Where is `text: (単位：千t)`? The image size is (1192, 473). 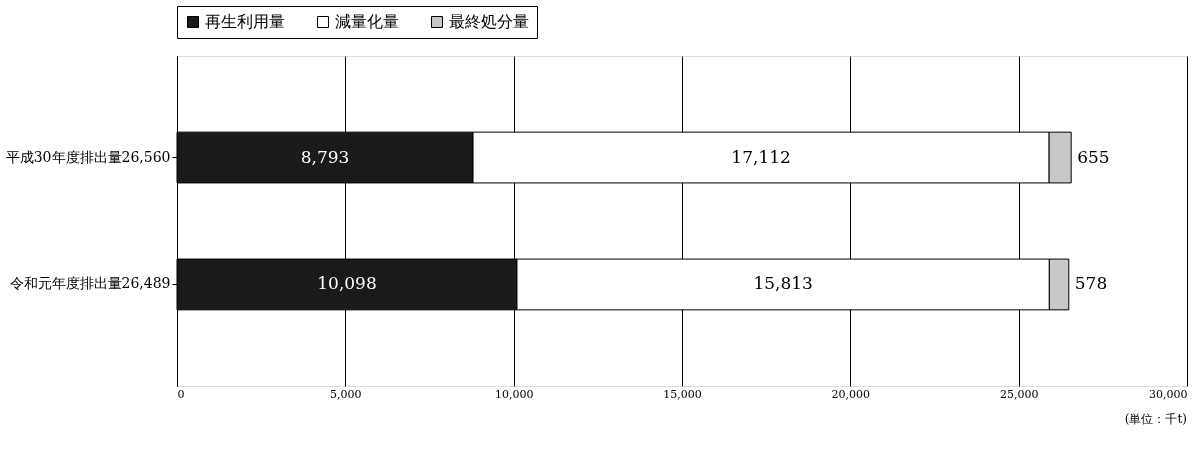 text: (単位：千t) is located at coordinates (1155, 419).